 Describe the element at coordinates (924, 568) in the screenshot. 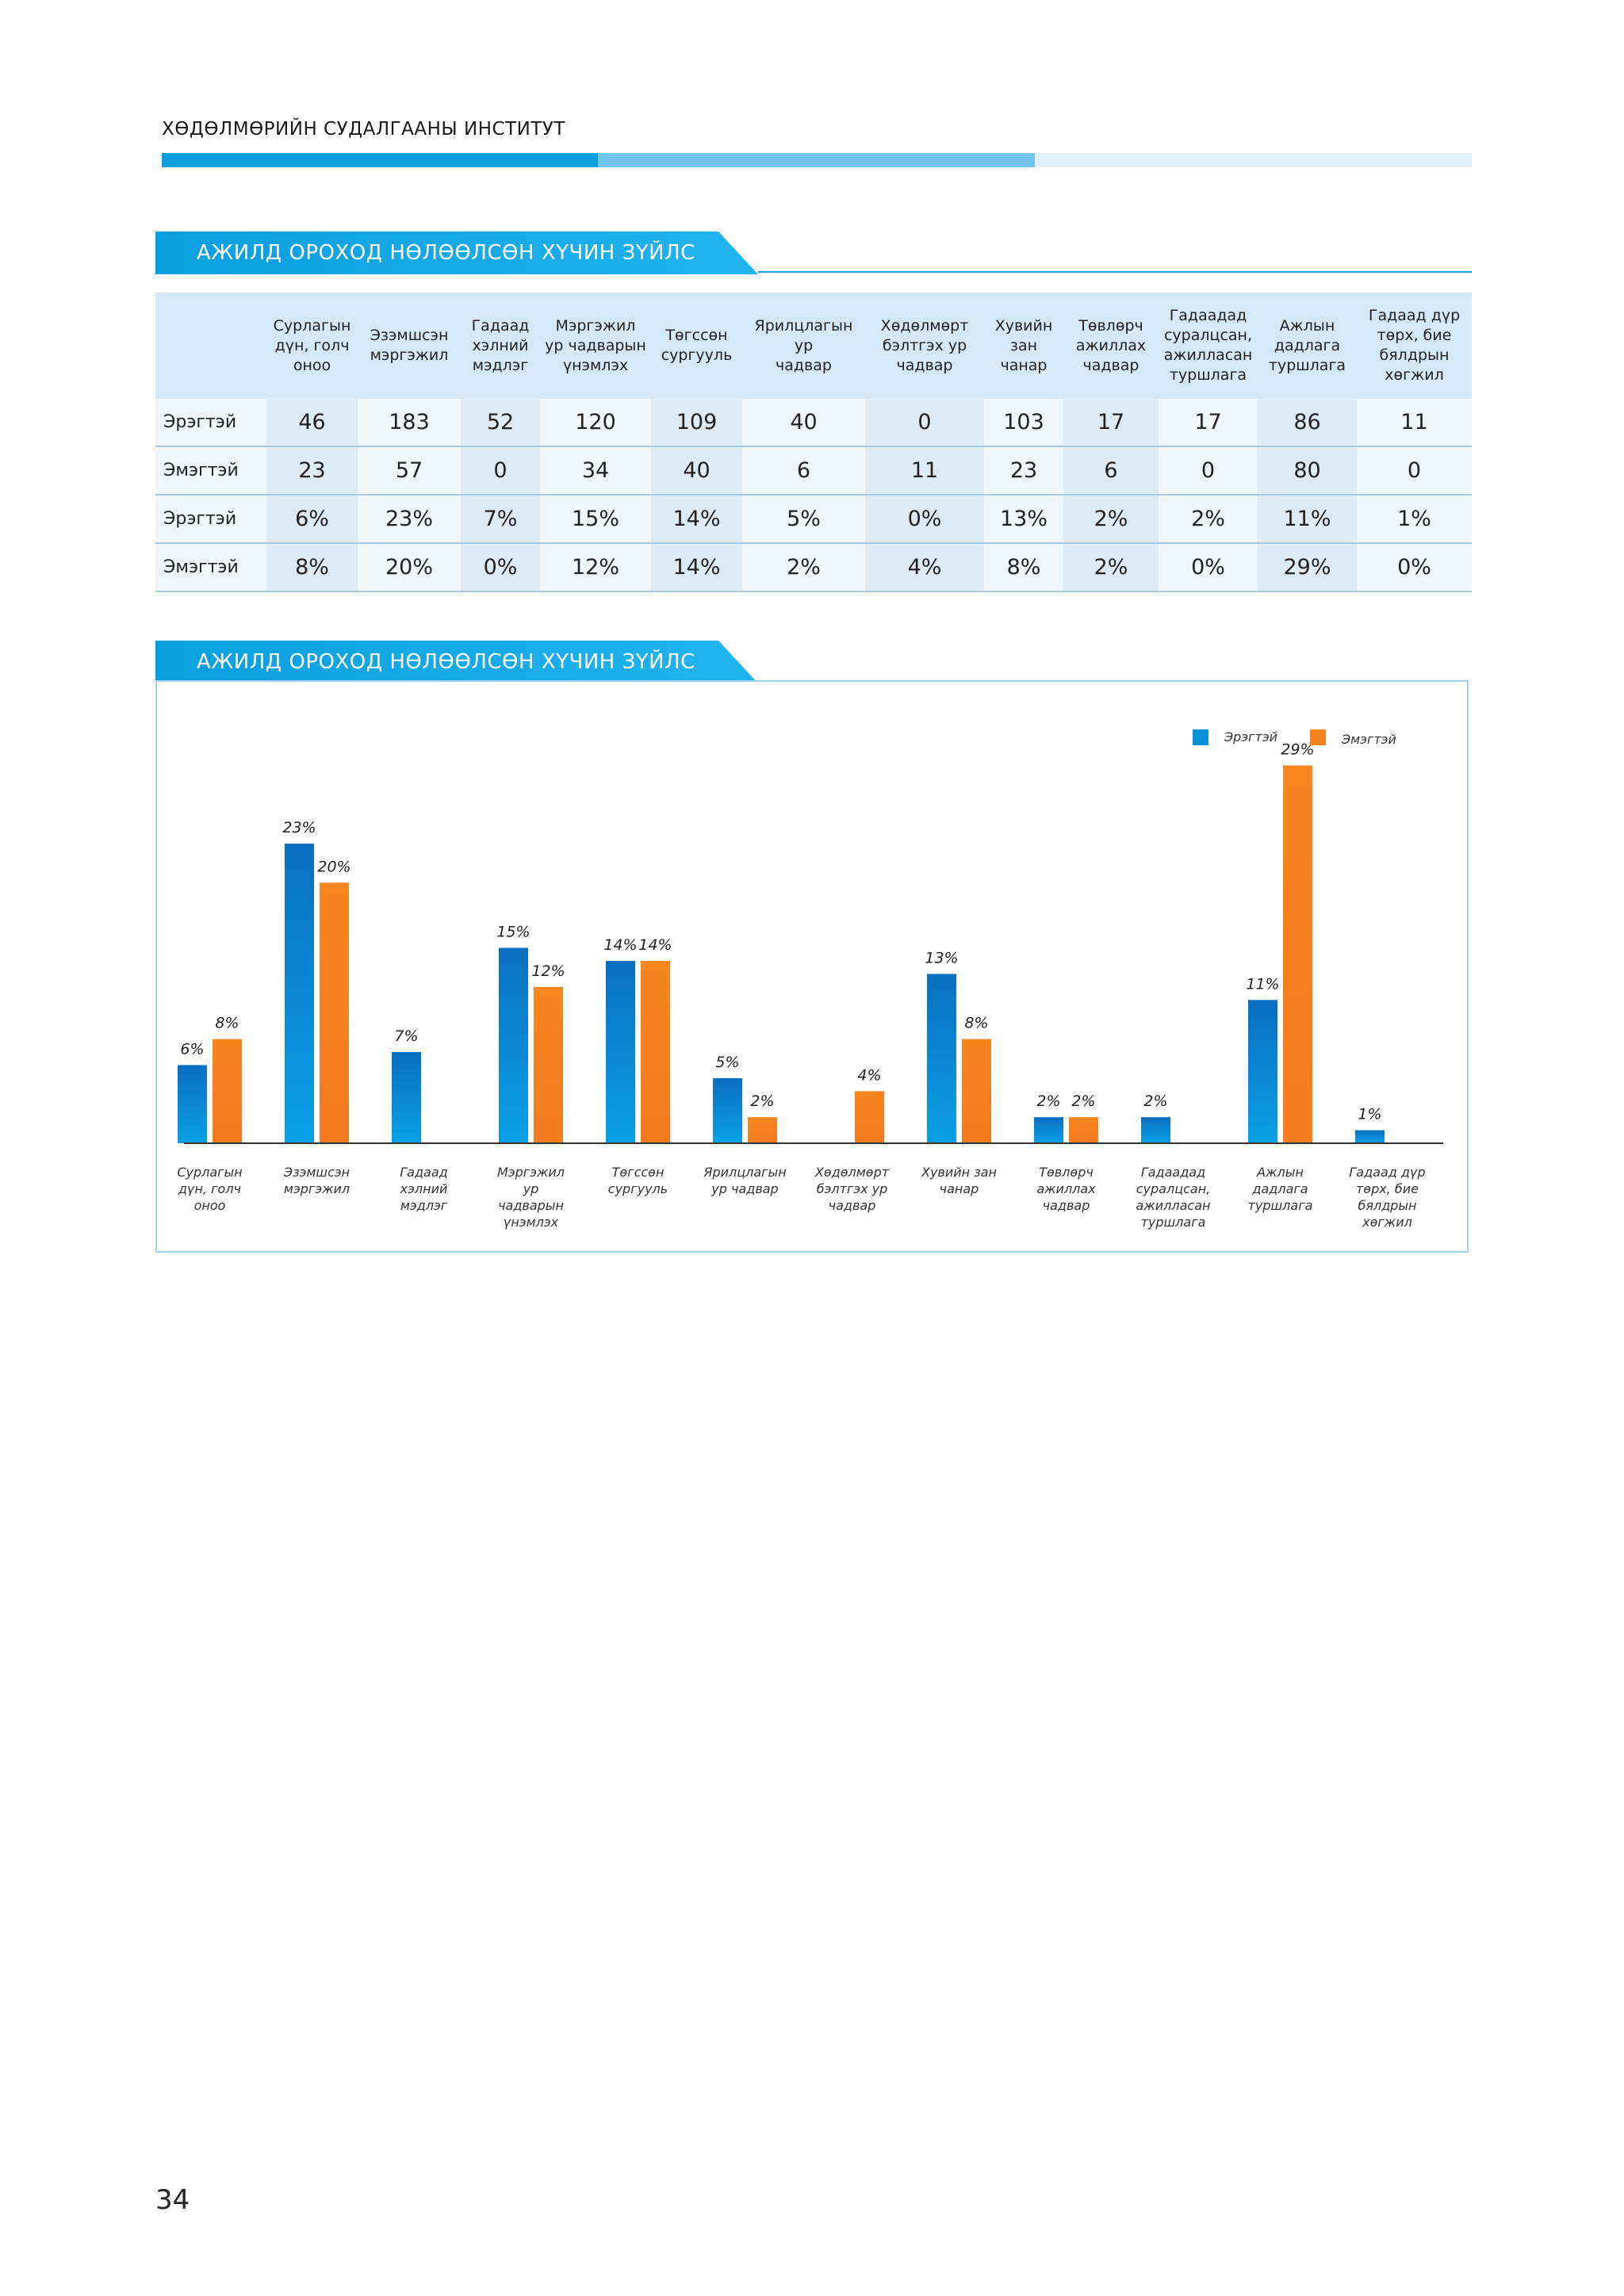

I see `table-cell: 4%` at that location.